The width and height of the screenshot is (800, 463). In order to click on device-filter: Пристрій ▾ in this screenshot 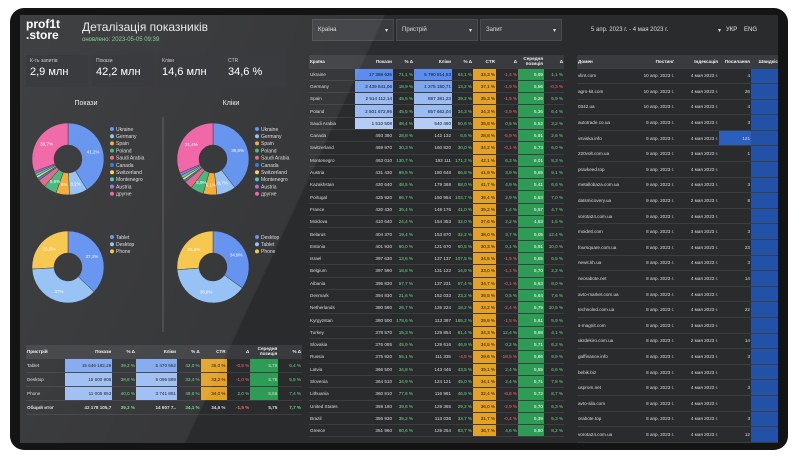, I will do `click(437, 30)`.